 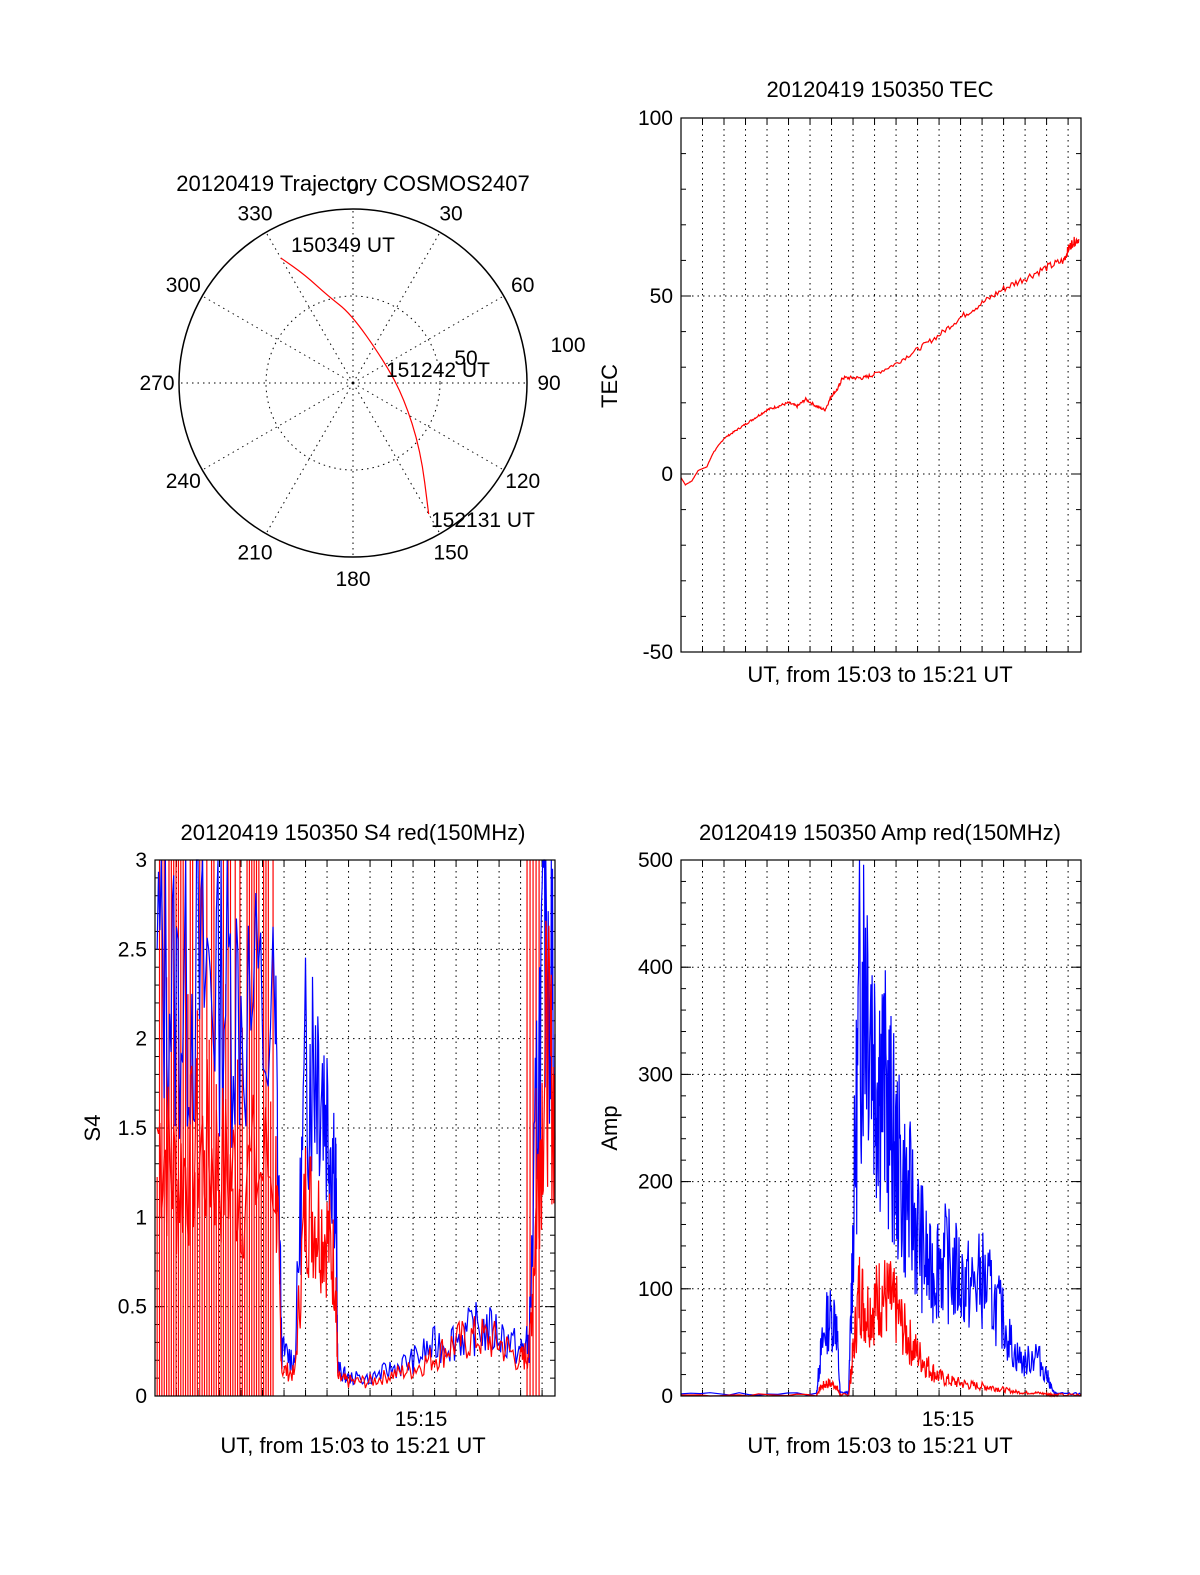 What do you see at coordinates (879, 674) in the screenshot?
I see `tec-xlabel: UT, from 15:03 to 15:21 UT` at bounding box center [879, 674].